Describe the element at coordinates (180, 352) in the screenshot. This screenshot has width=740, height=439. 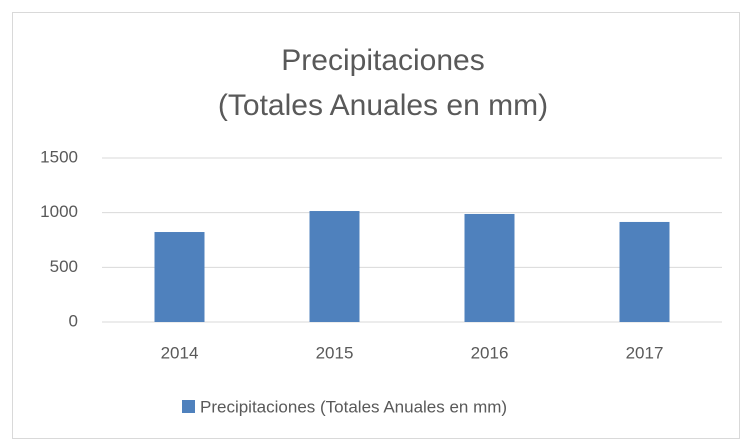
I see `x-tick-label: 2014` at that location.